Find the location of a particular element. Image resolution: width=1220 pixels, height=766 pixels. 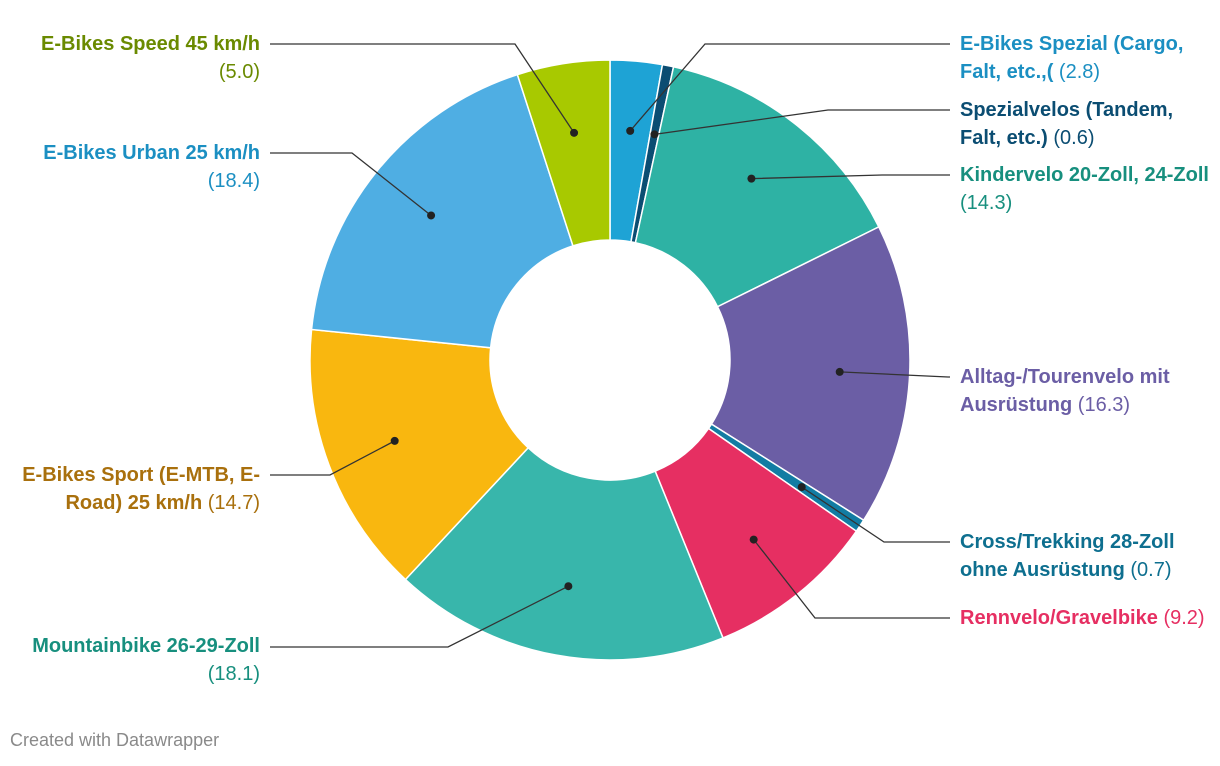

label-name: Rennvelo/Gravelbike is located at coordinates (1059, 618).